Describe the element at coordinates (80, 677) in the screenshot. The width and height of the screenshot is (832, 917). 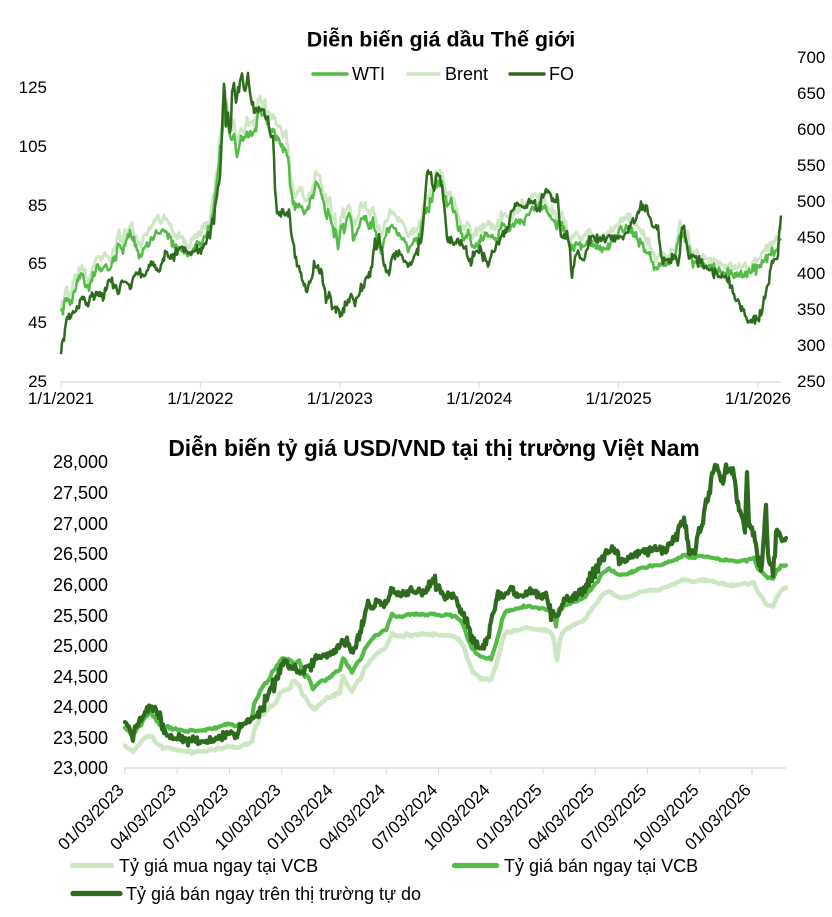
I see `svg-text: 24,500` at that location.